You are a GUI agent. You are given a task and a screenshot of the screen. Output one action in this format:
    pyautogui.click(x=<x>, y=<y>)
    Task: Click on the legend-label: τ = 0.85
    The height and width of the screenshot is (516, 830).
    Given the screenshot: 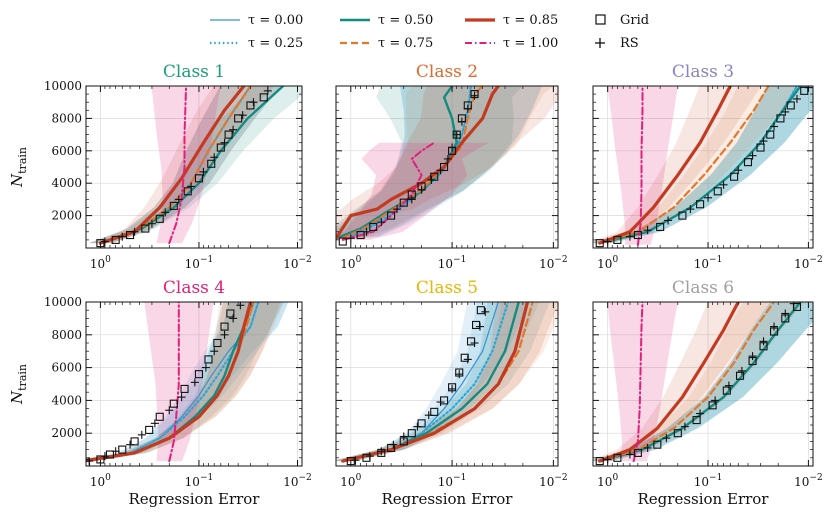 What is the action you would take?
    pyautogui.click(x=530, y=20)
    